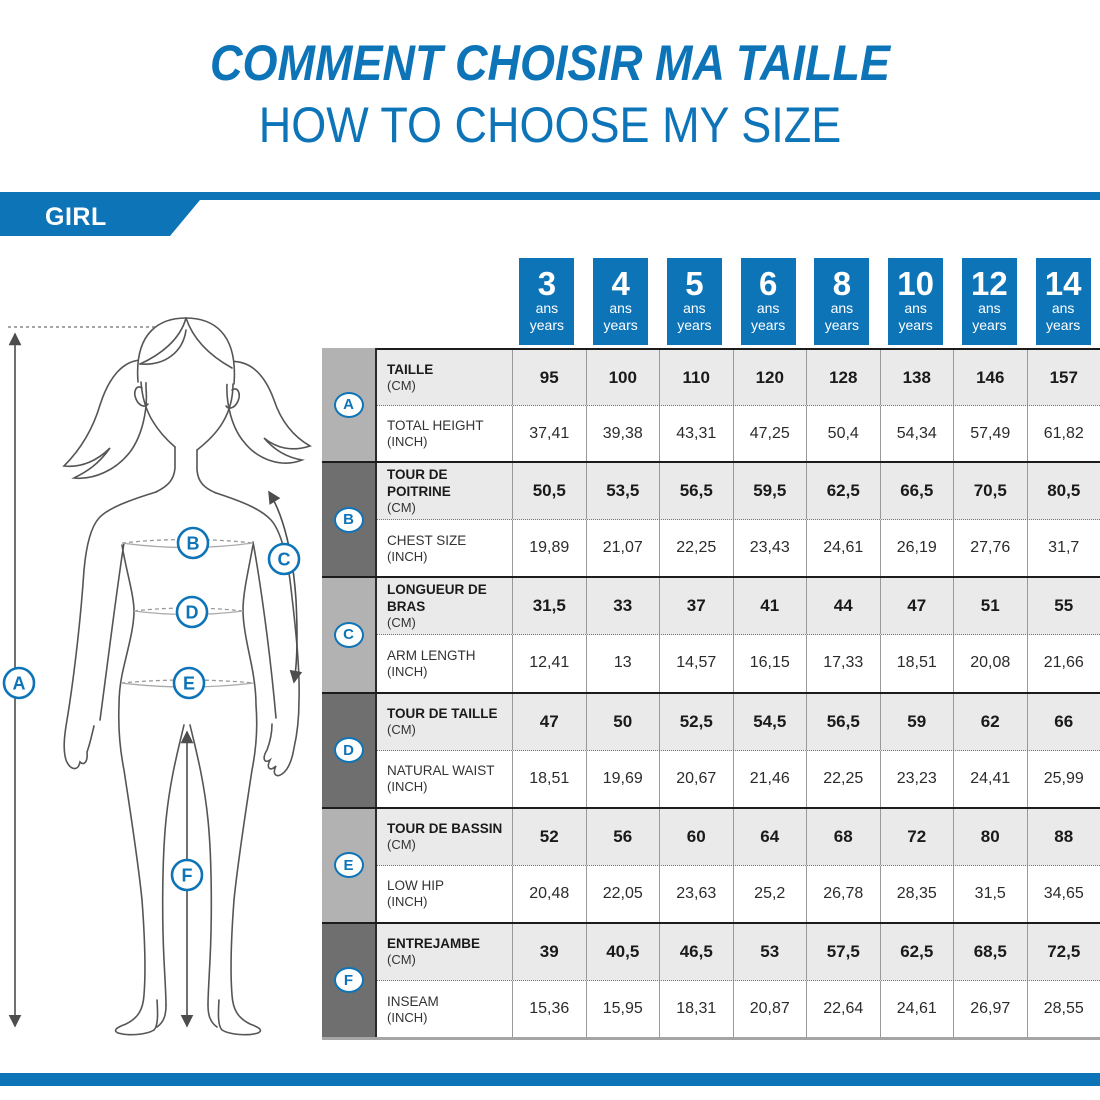 The width and height of the screenshot is (1100, 1100). What do you see at coordinates (916, 378) in the screenshot?
I see `value-cell: 138` at bounding box center [916, 378].